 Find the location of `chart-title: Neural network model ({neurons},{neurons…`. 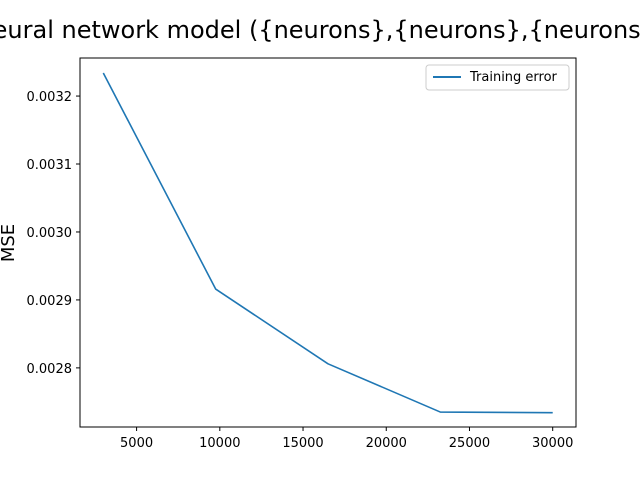

chart-title: Neural network model ({neurons},{neurons… is located at coordinates (320, 30).